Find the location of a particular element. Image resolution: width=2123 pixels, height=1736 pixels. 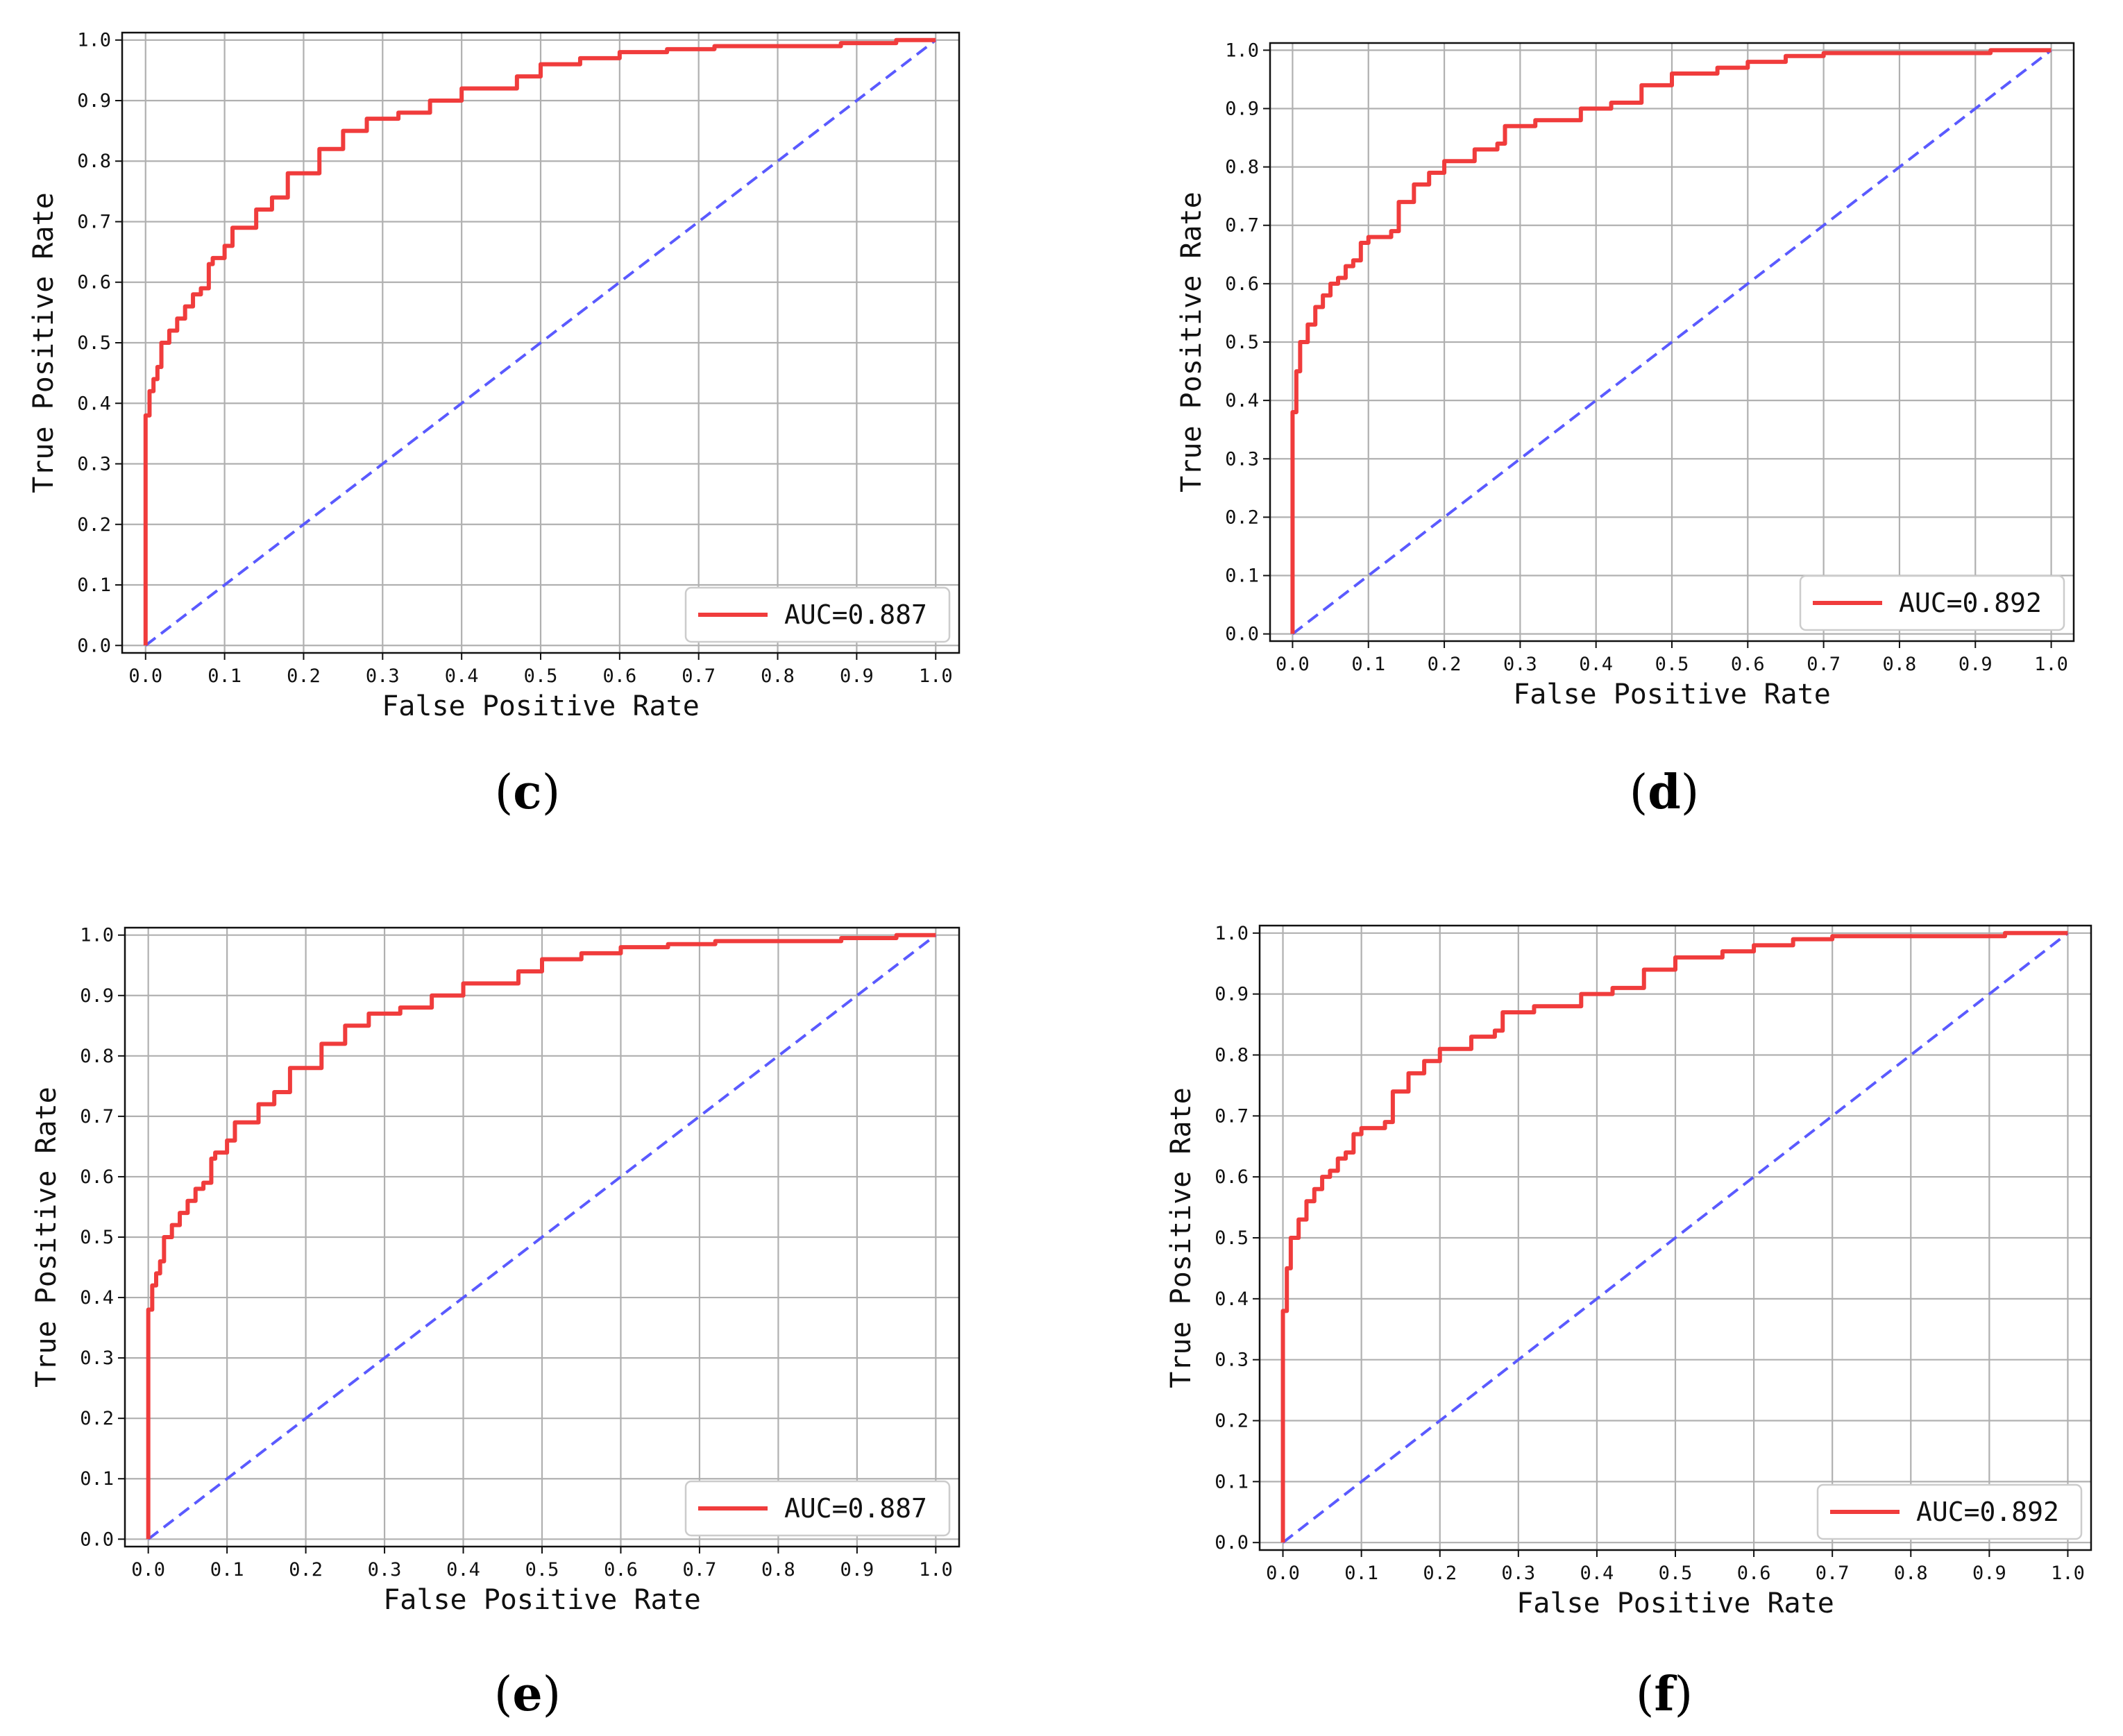

x-tick-label-d: 0.2 is located at coordinates (1445, 664).